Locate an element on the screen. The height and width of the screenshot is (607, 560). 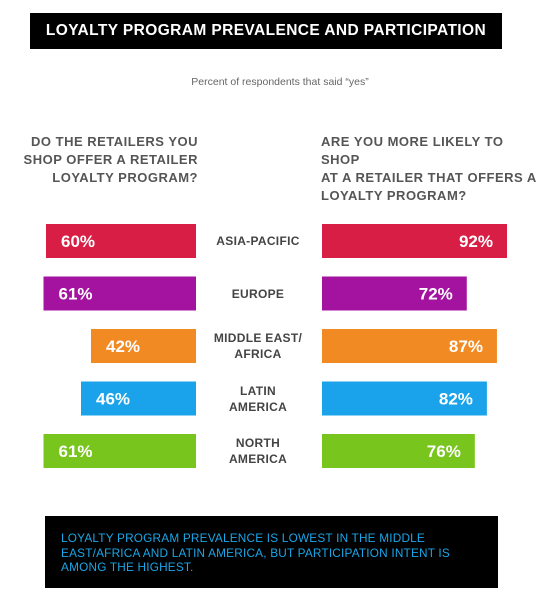
right-question-line-2: AT A RETAILER THAT OFFERS A is located at coordinates (429, 177).